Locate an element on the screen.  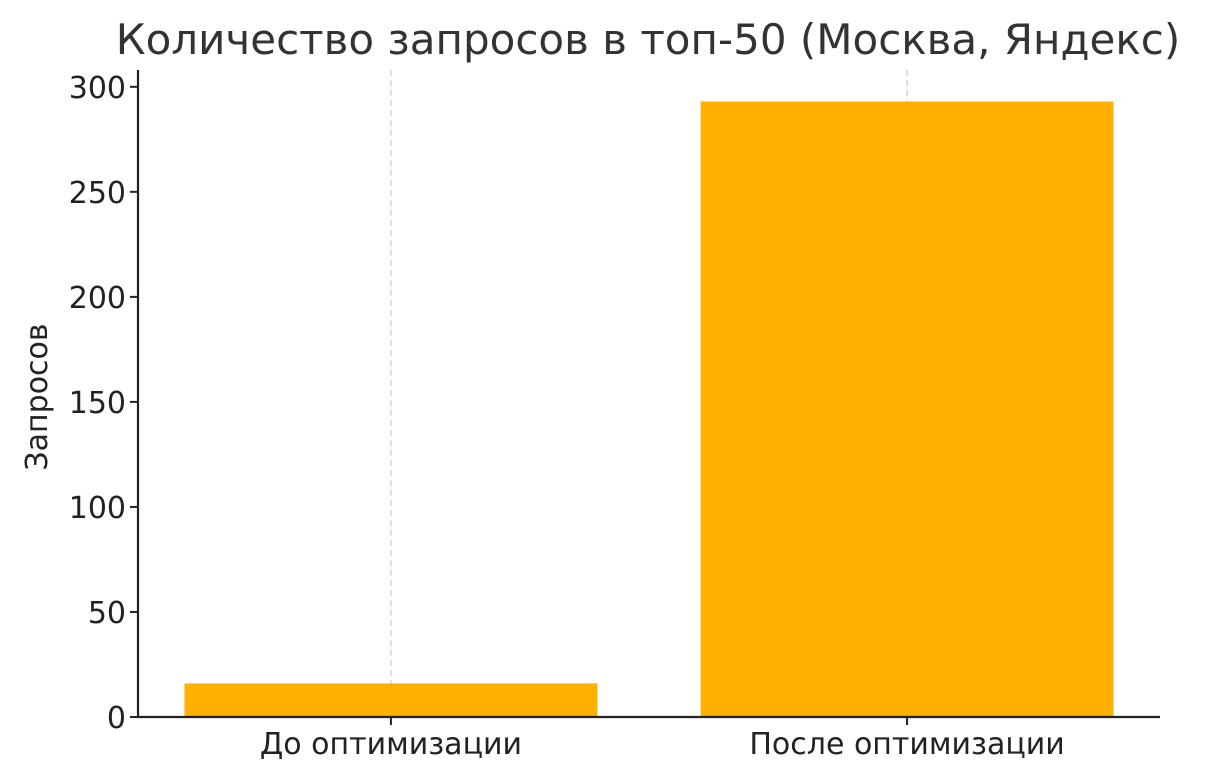
bar is located at coordinates (391, 700).